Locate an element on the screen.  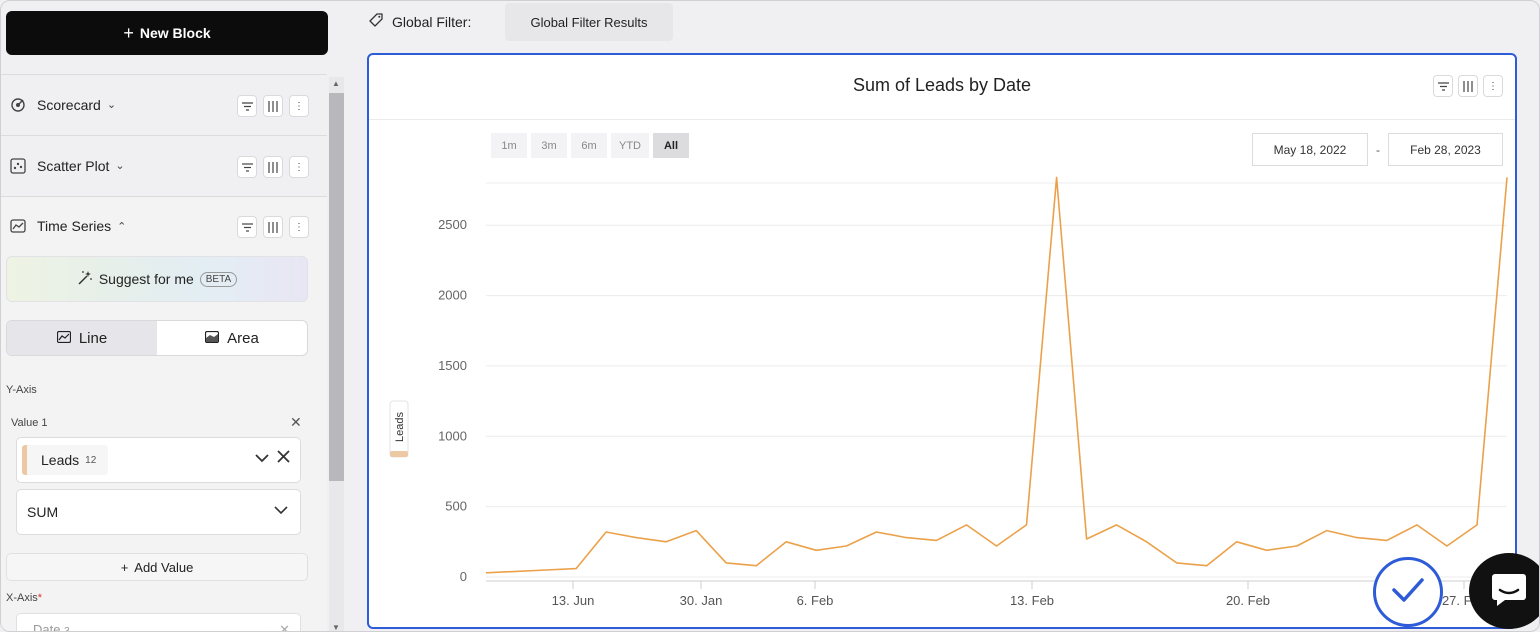
required-marker: * is located at coordinates (40, 598).